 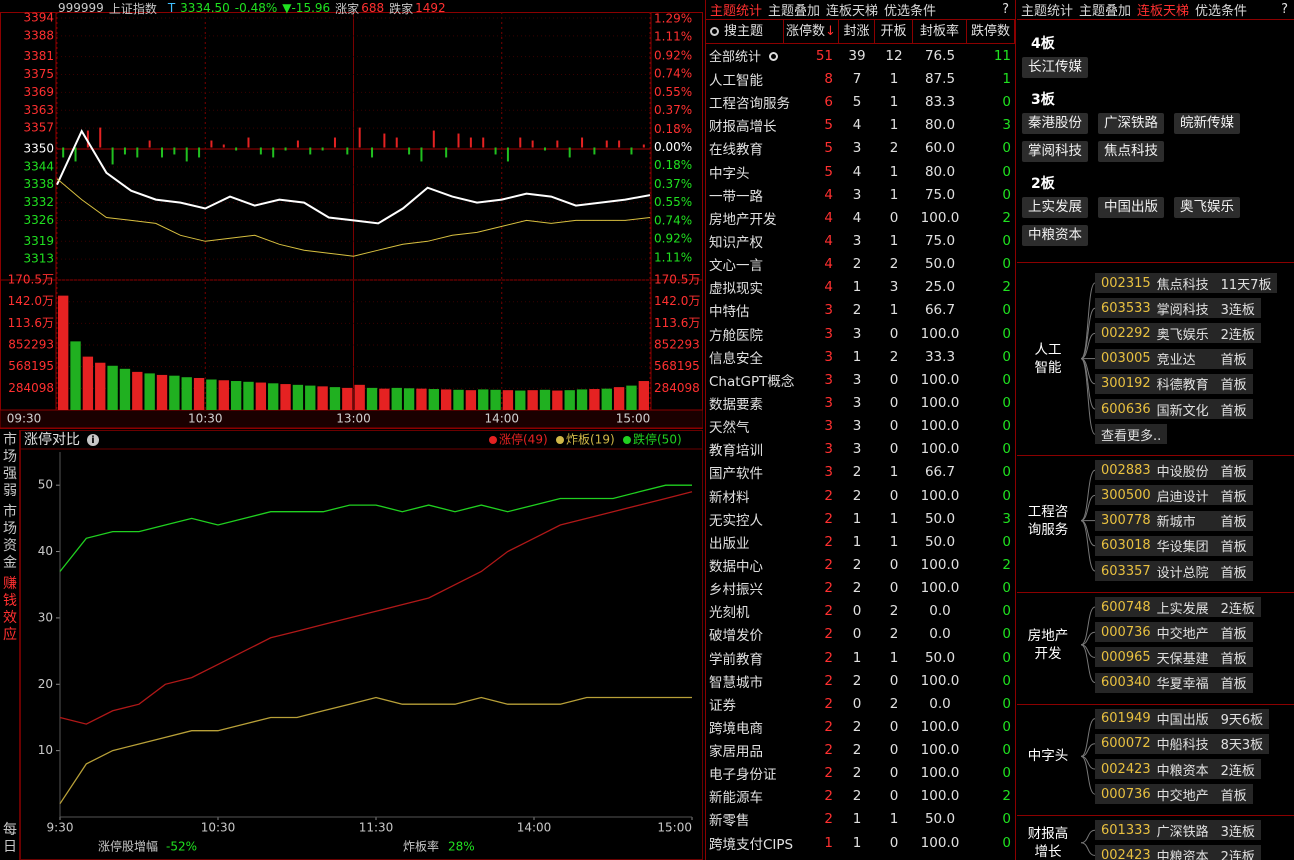 What do you see at coordinates (483, 399) in the screenshot?
I see `volume-bar` at bounding box center [483, 399].